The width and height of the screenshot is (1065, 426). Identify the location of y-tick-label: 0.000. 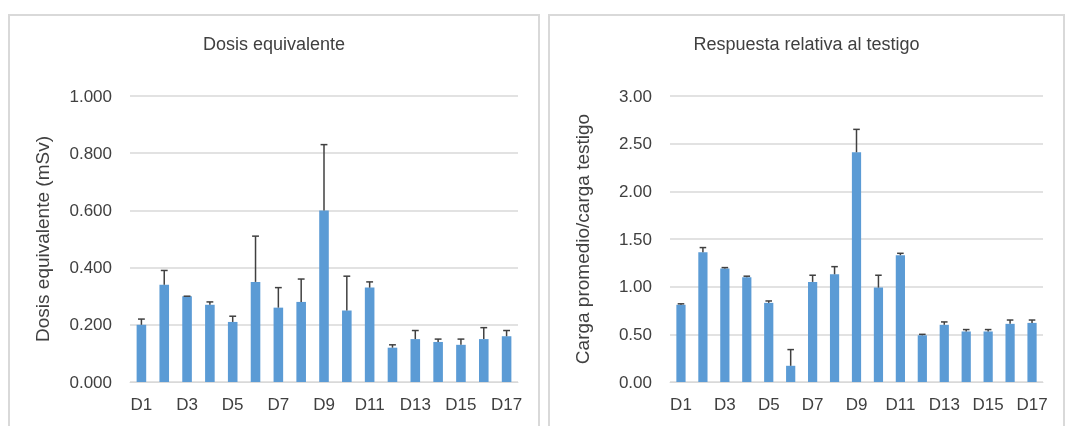
(90, 382).